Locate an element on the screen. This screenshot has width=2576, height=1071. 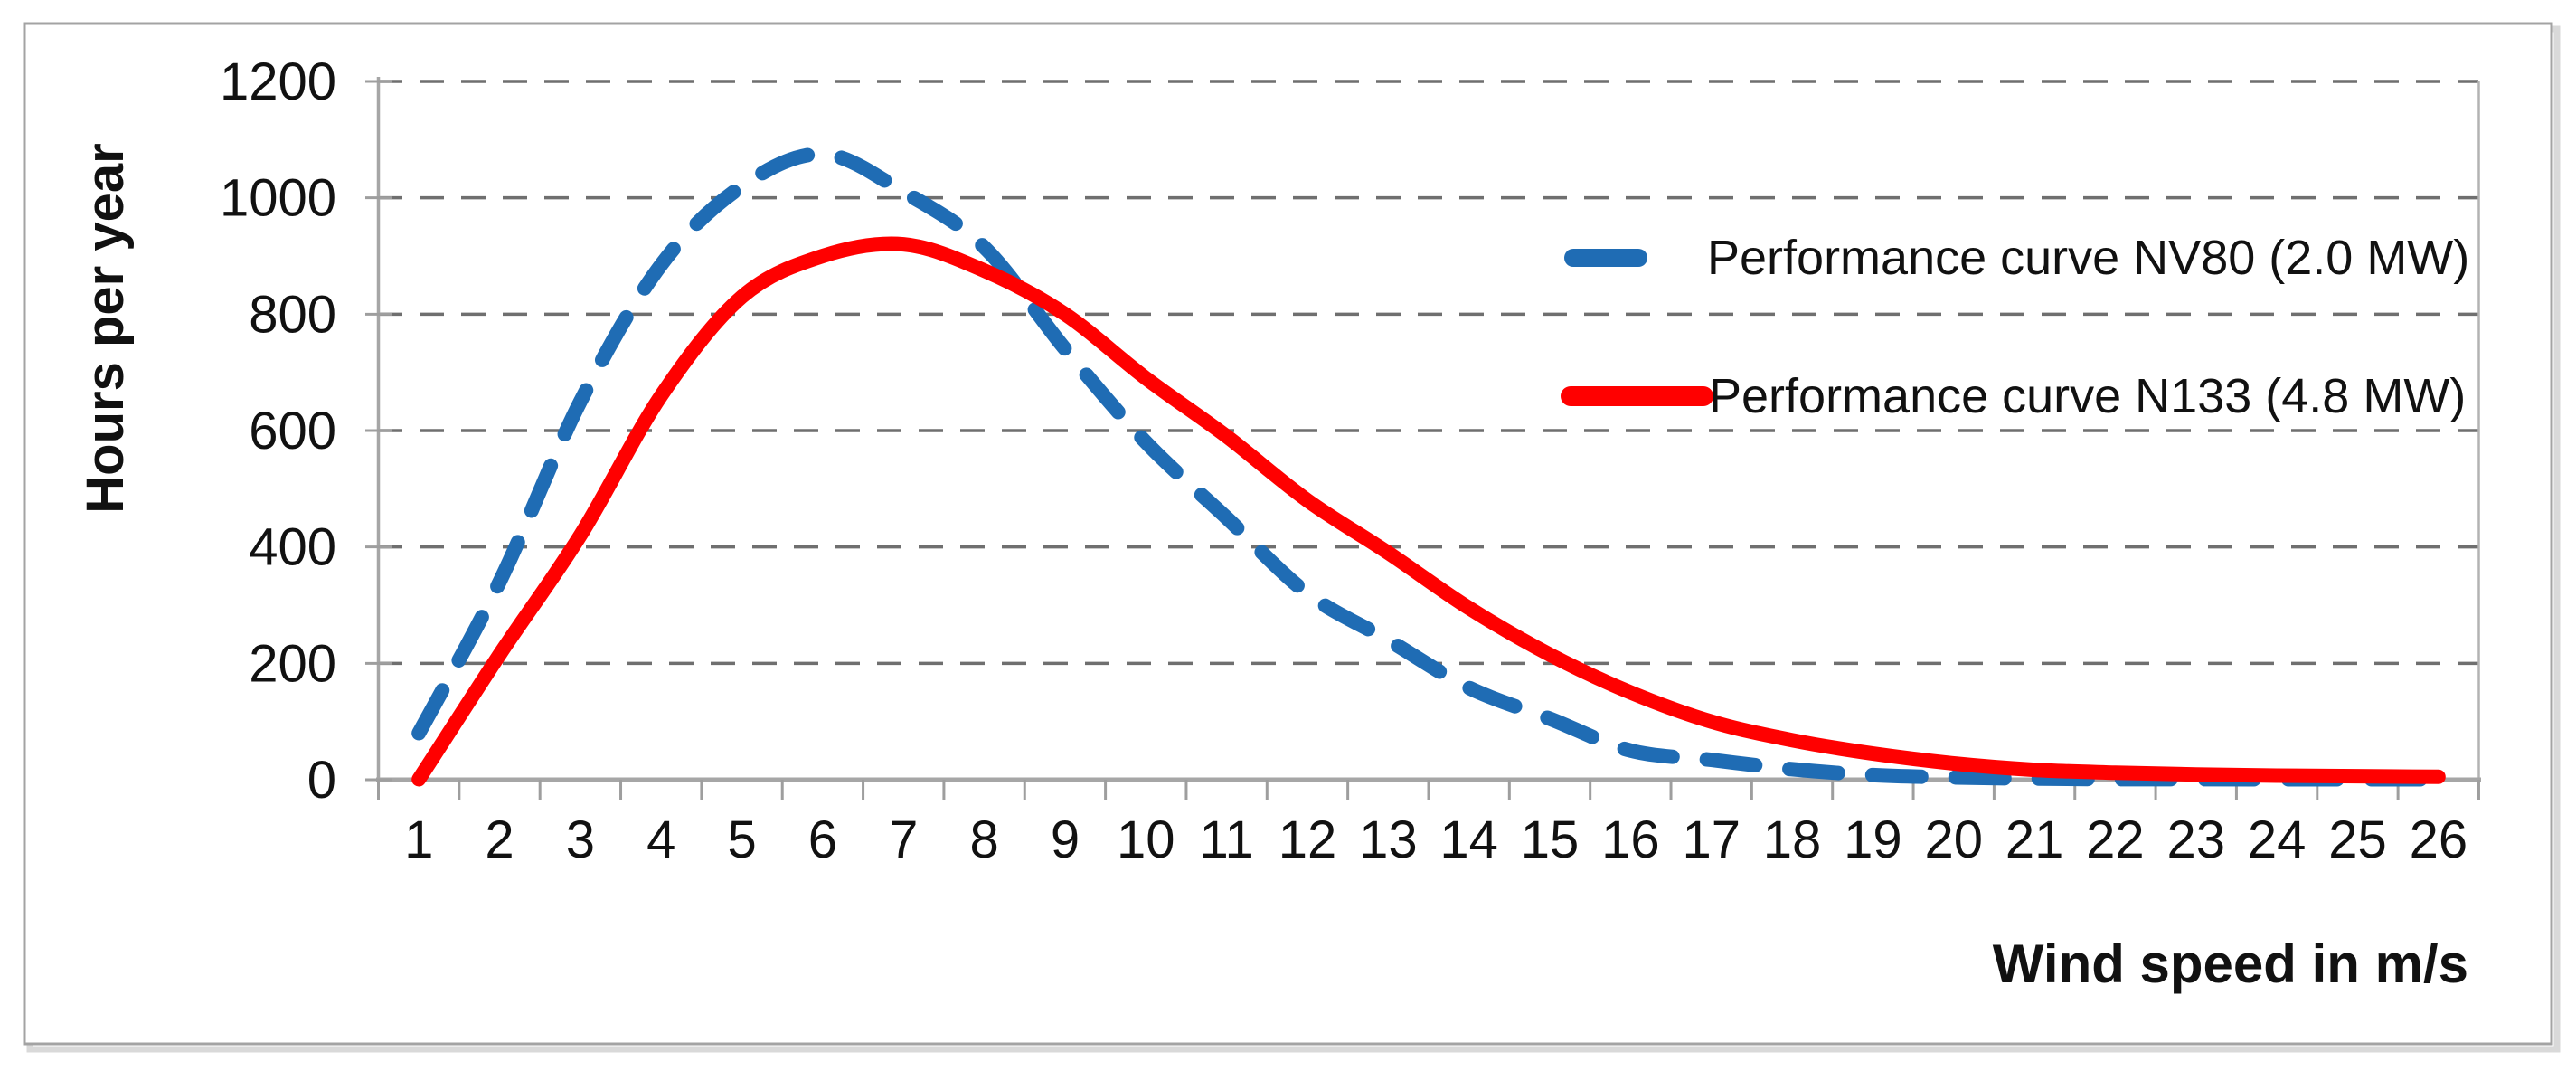
y-tick-label: 0 is located at coordinates (321, 781).